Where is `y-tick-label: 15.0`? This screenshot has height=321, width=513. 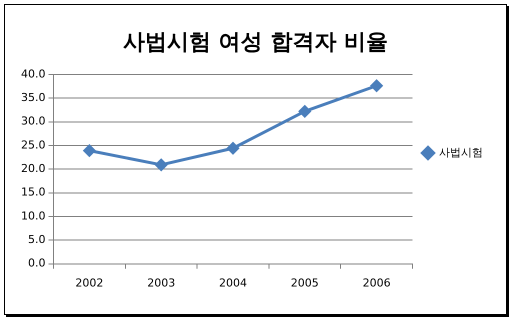
y-tick-label: 15.0 is located at coordinates (33, 192).